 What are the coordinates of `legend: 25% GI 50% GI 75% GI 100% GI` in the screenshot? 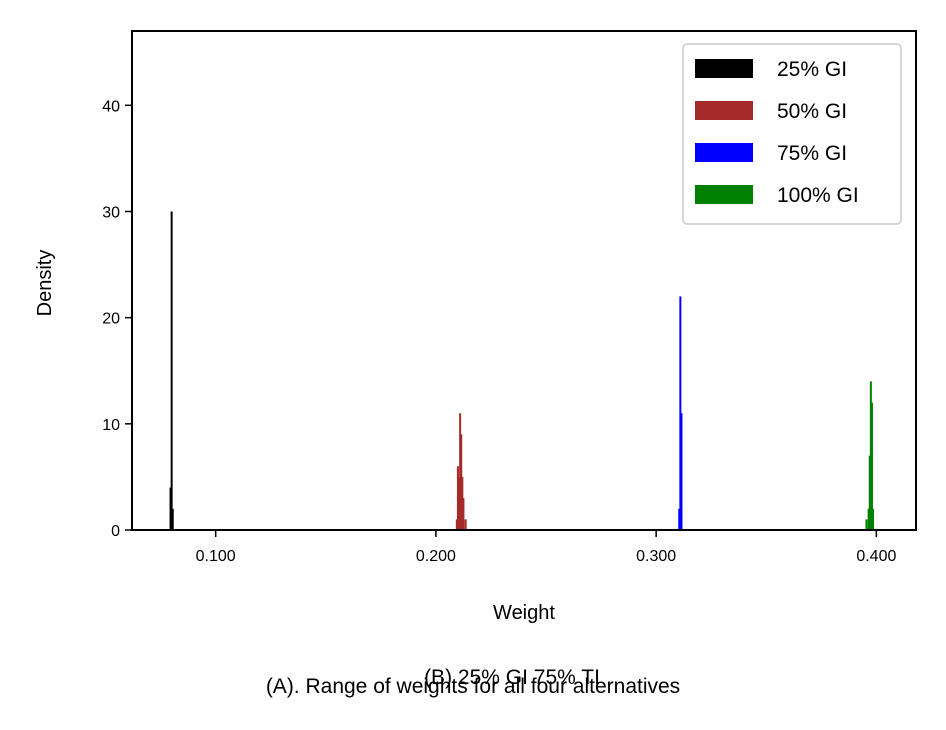 It's located at (792, 134).